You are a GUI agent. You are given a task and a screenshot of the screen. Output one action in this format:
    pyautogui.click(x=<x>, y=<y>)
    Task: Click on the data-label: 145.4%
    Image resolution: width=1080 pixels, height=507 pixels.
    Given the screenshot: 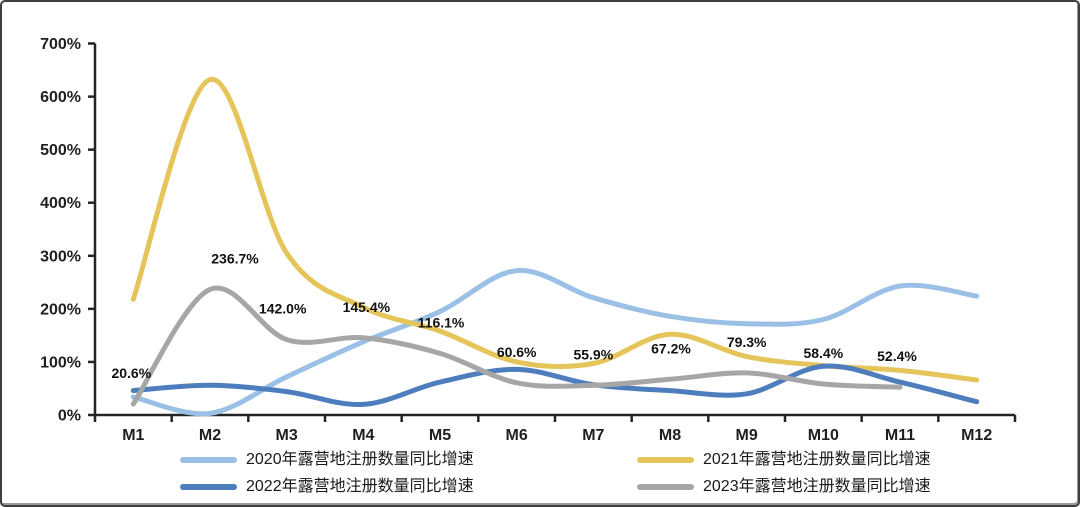 What is the action you would take?
    pyautogui.click(x=367, y=307)
    